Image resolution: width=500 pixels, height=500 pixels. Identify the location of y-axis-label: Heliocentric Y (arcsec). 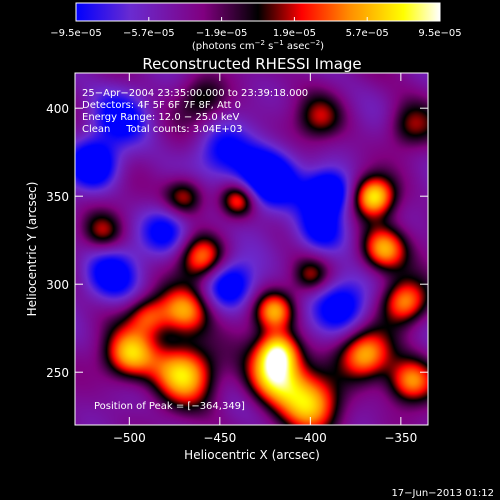
(32, 249).